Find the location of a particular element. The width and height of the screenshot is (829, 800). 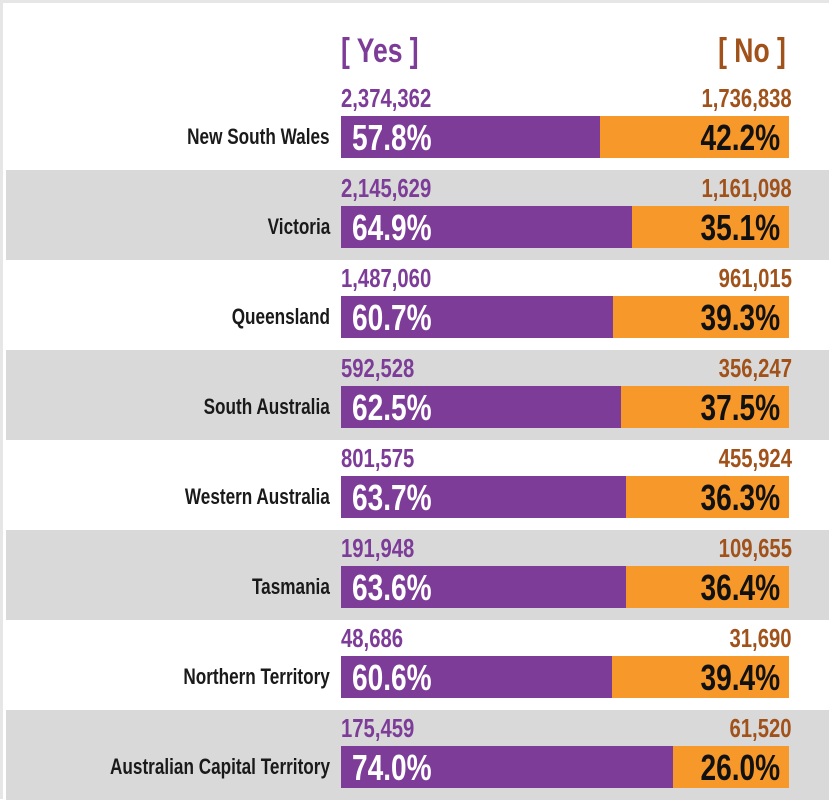

no-count: 961,015 is located at coordinates (755, 278).